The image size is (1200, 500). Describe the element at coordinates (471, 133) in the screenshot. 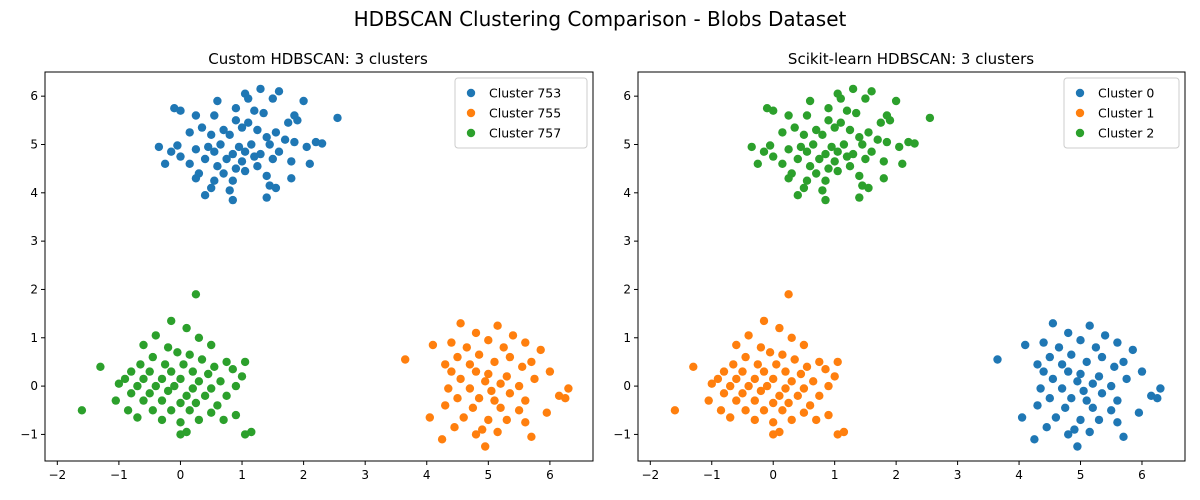

I see `legend-marker` at that location.